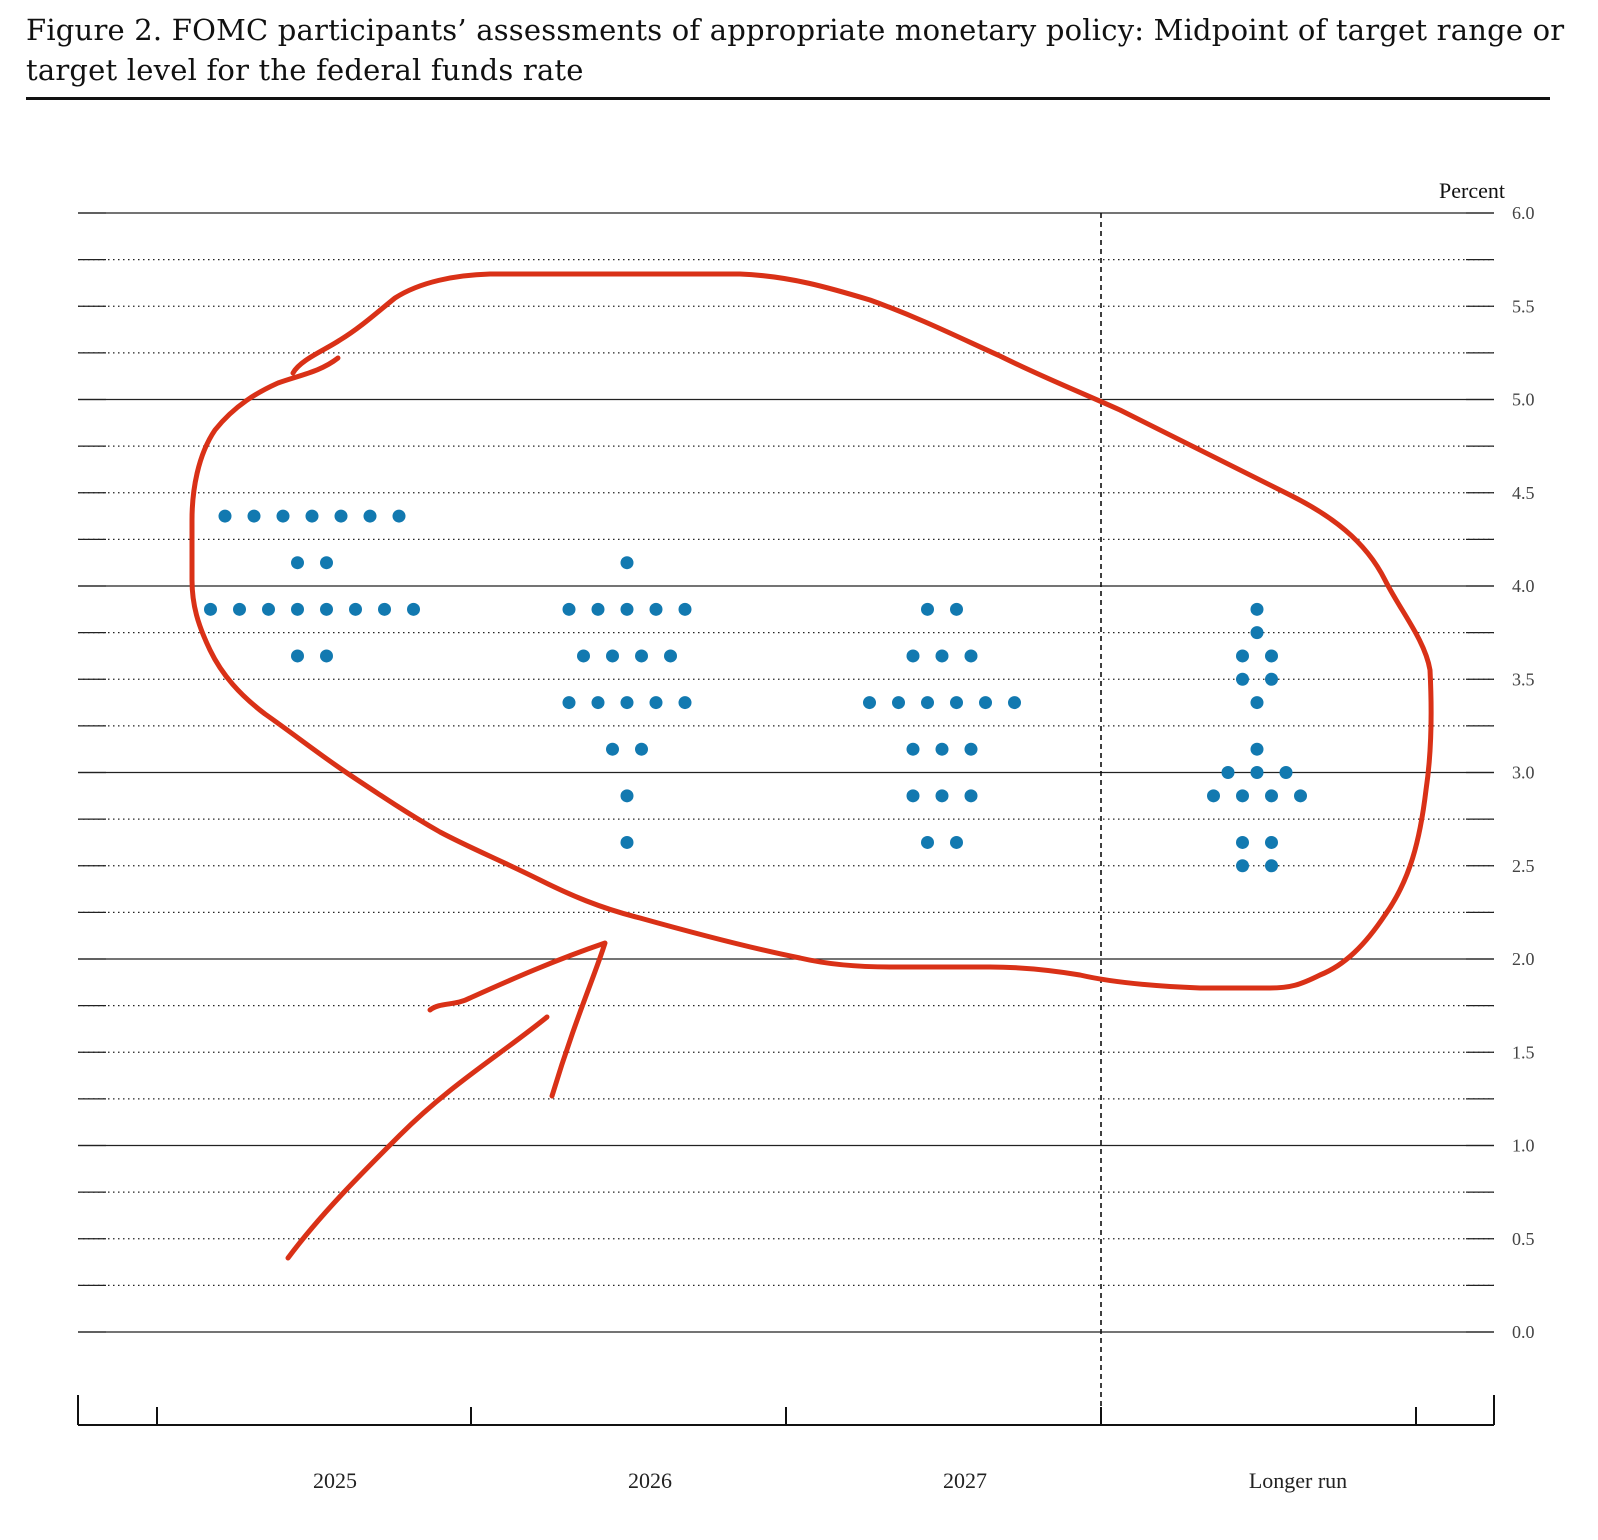 The image size is (1598, 1540). What do you see at coordinates (1523, 493) in the screenshot?
I see `y-tick-label: 4.5` at bounding box center [1523, 493].